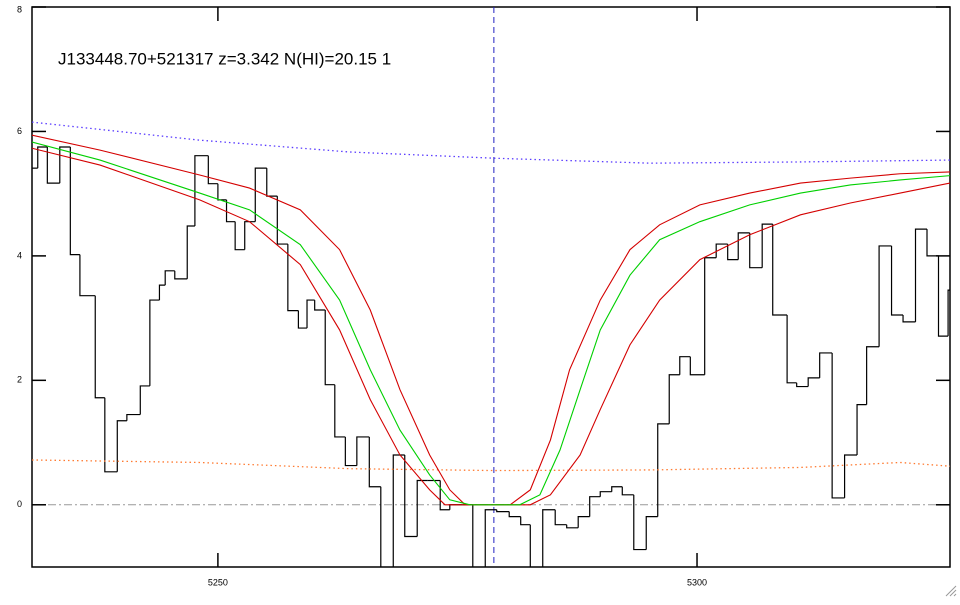 The image size is (960, 605). What do you see at coordinates (19, 131) in the screenshot?
I see `y-tick-label: 6` at bounding box center [19, 131].